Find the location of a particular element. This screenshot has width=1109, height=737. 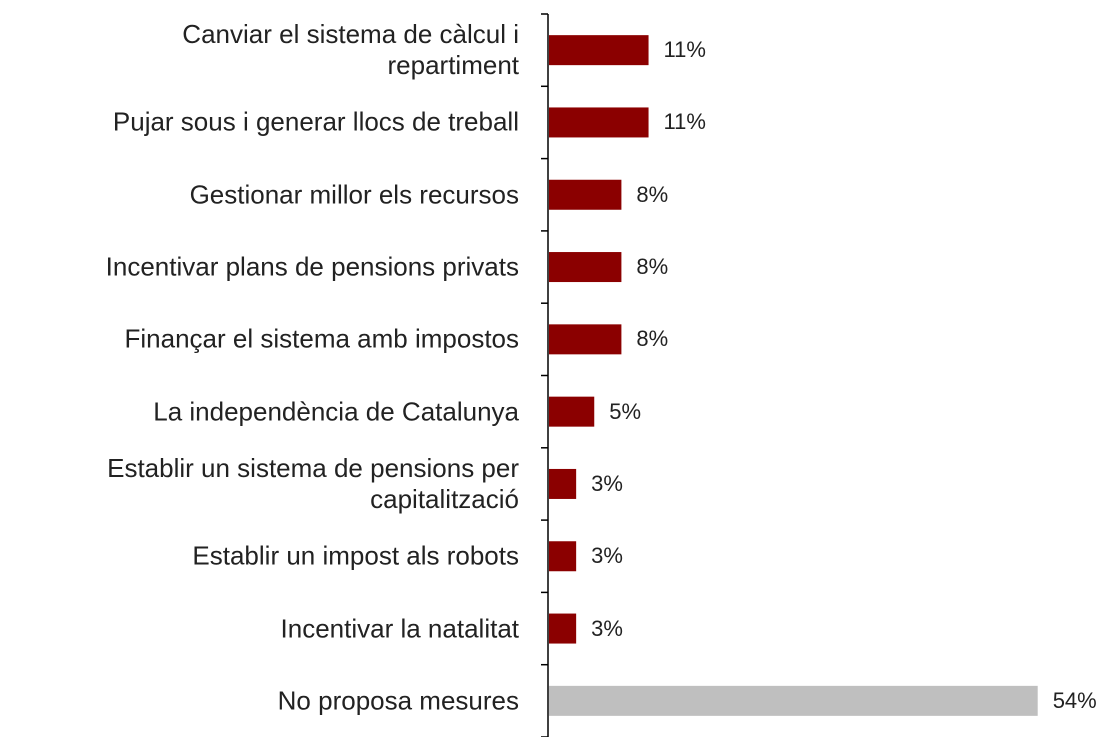

value-label: 5% is located at coordinates (625, 411).